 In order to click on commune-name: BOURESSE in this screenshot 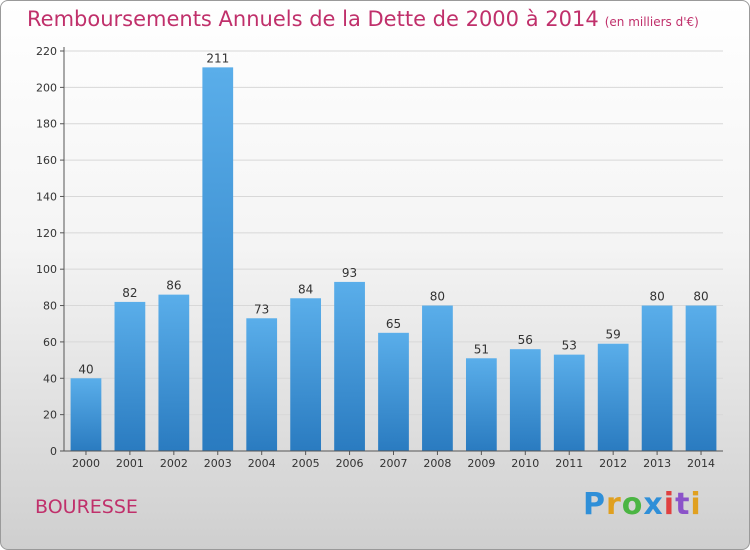, I will do `click(86, 507)`.